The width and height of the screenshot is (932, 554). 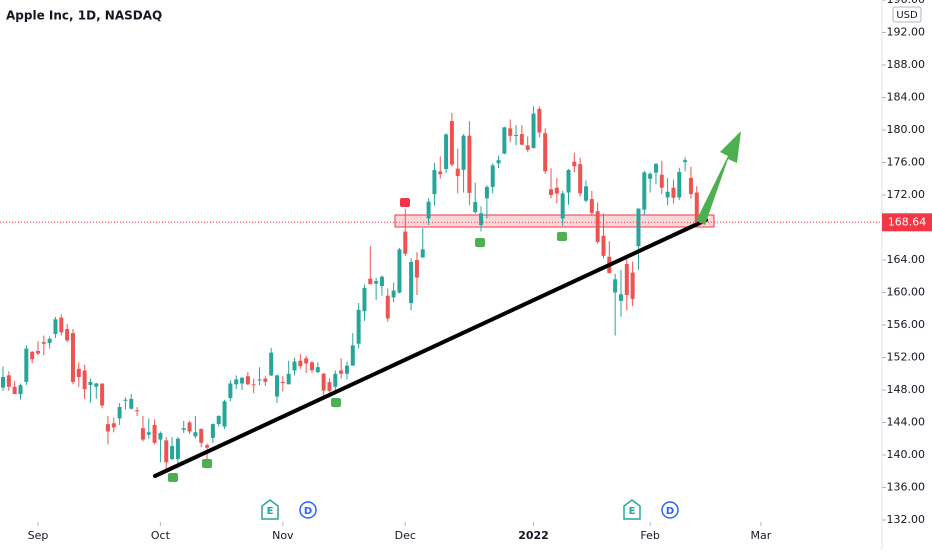 I want to click on y-tick-label: 152.00, so click(x=906, y=357).